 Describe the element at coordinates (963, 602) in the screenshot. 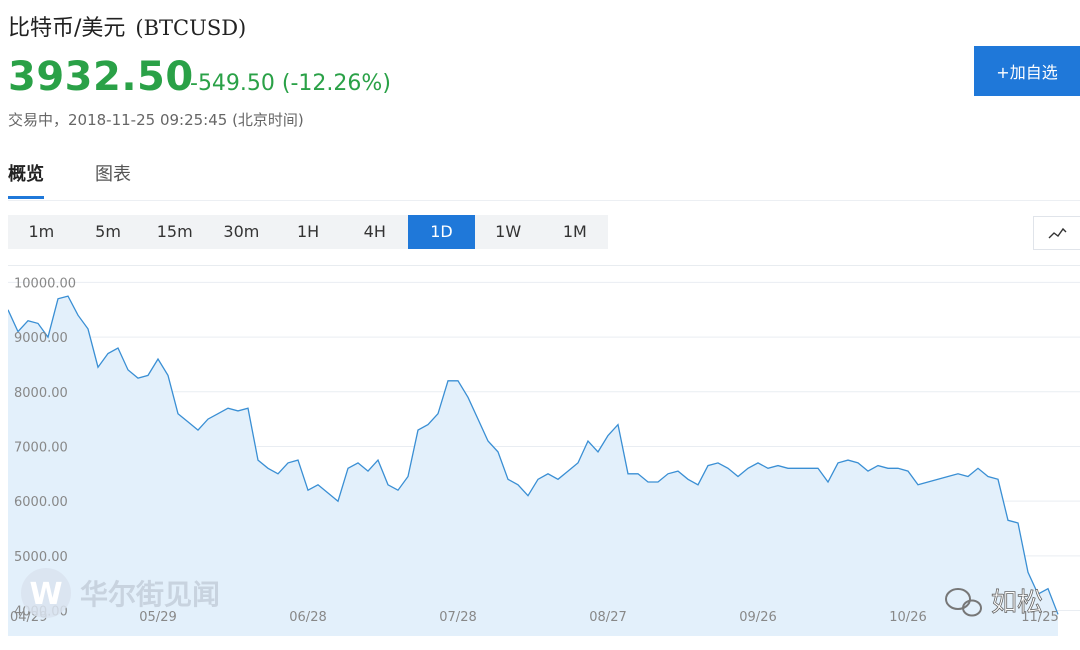

I see `wechat-icon` at that location.